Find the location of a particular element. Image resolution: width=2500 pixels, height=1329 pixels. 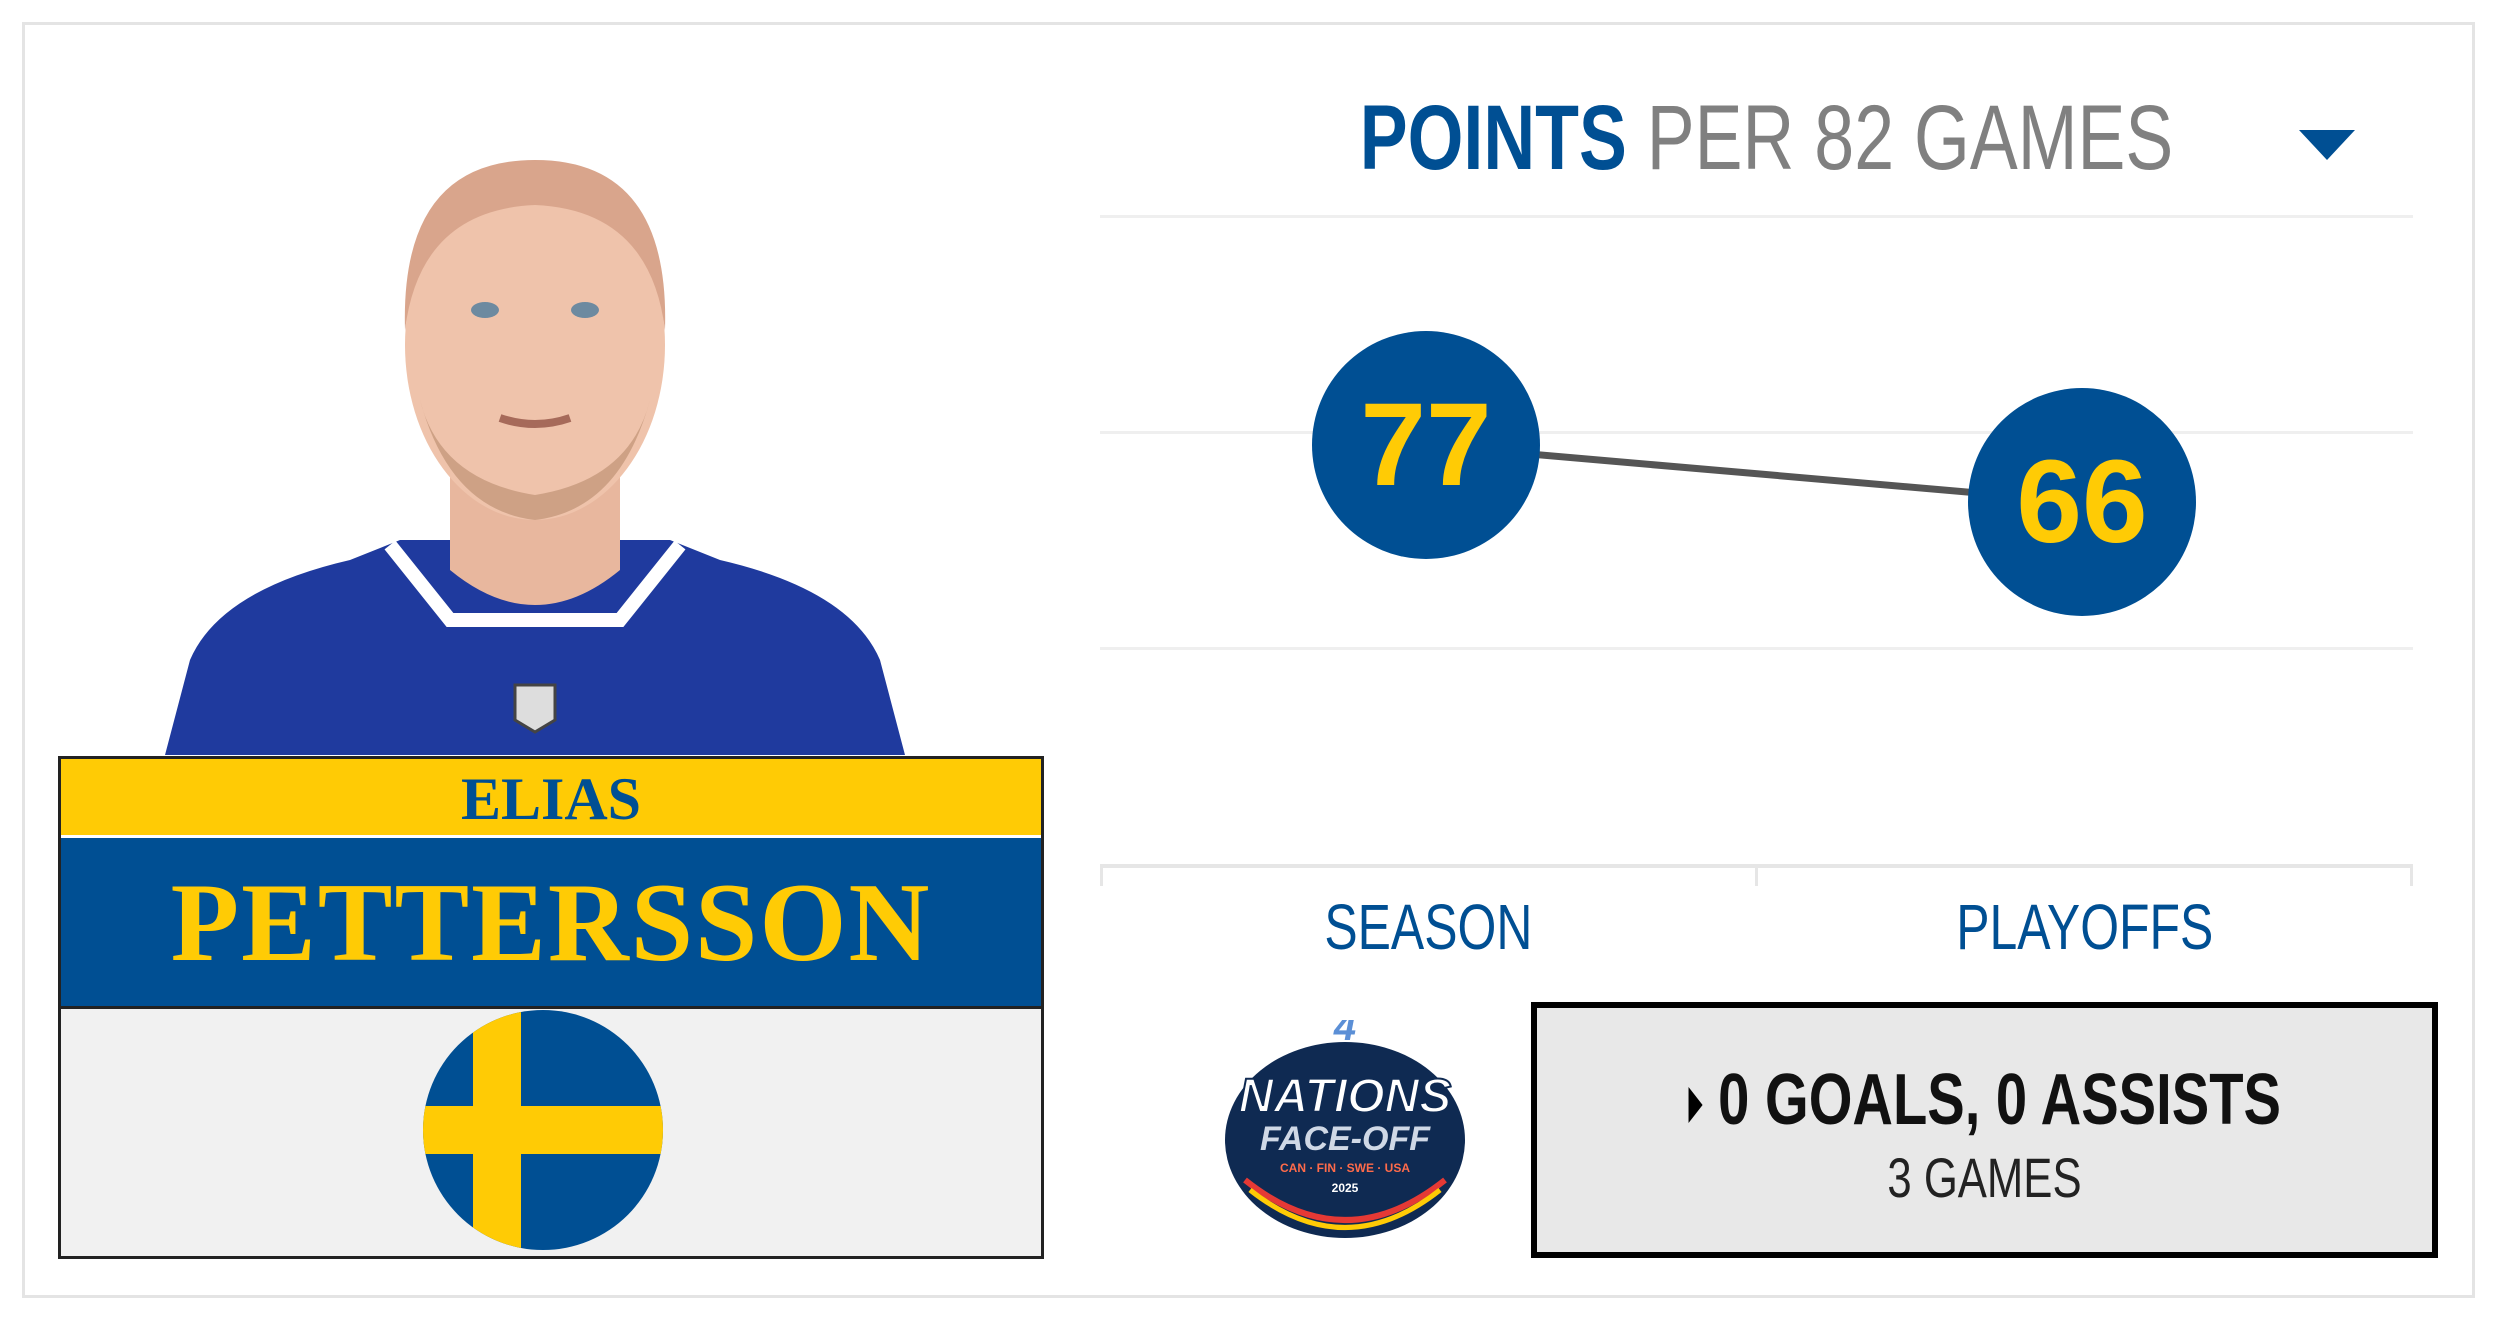

tab-playoffs: PLAYOFFS is located at coordinates (2085, 927).